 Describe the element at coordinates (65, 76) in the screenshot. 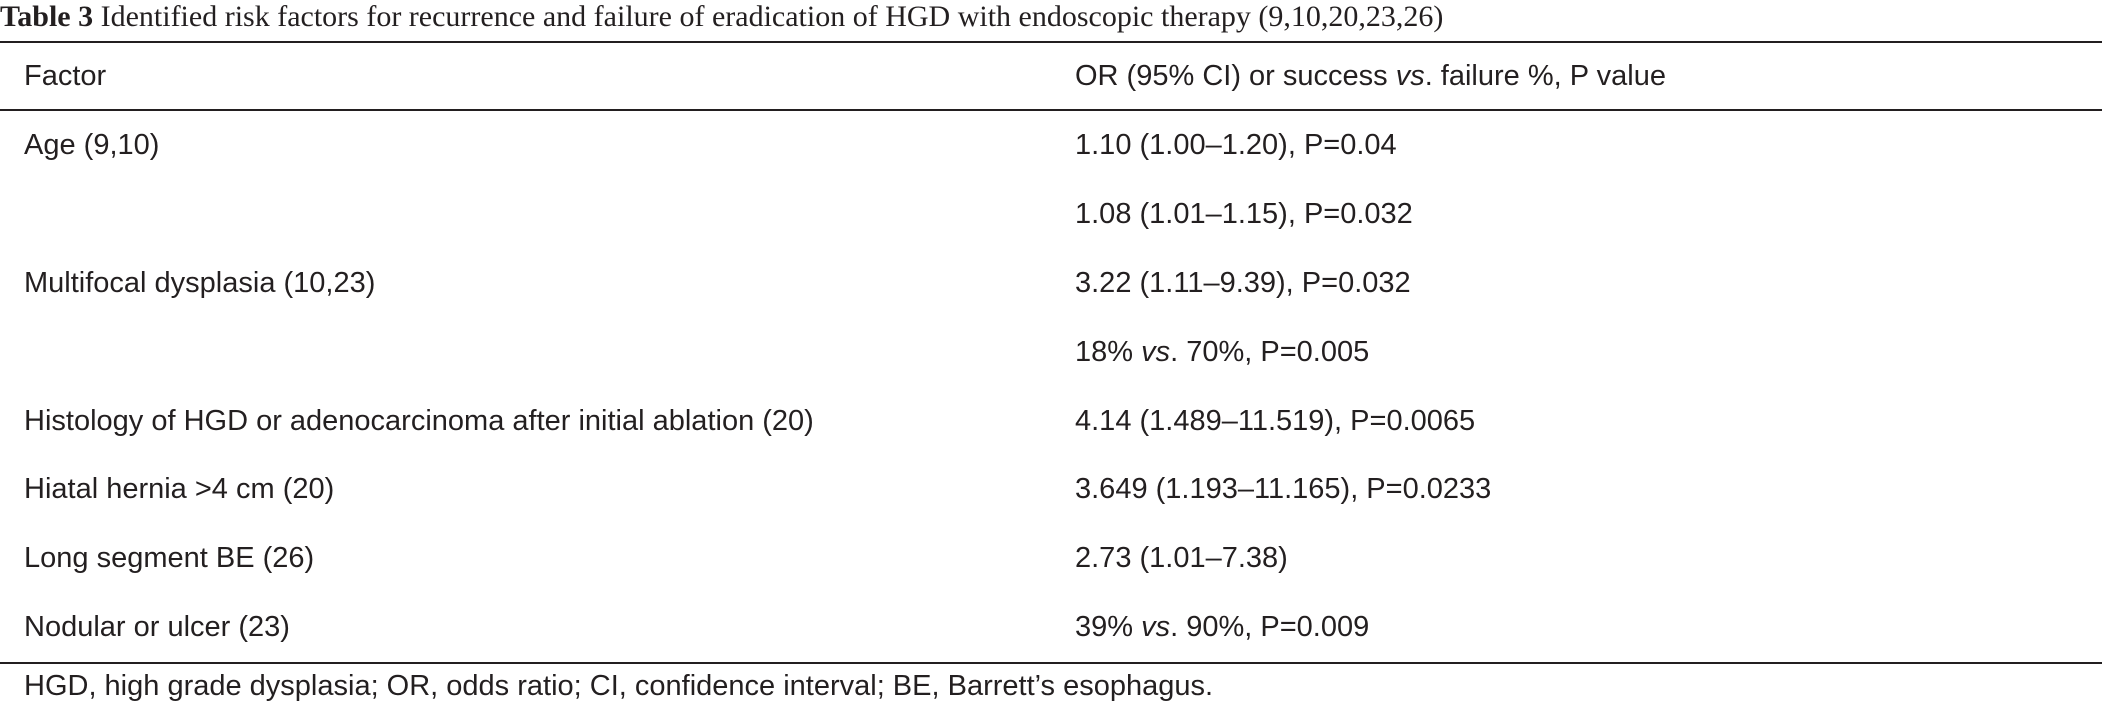

I see `header-factor: Factor` at that location.